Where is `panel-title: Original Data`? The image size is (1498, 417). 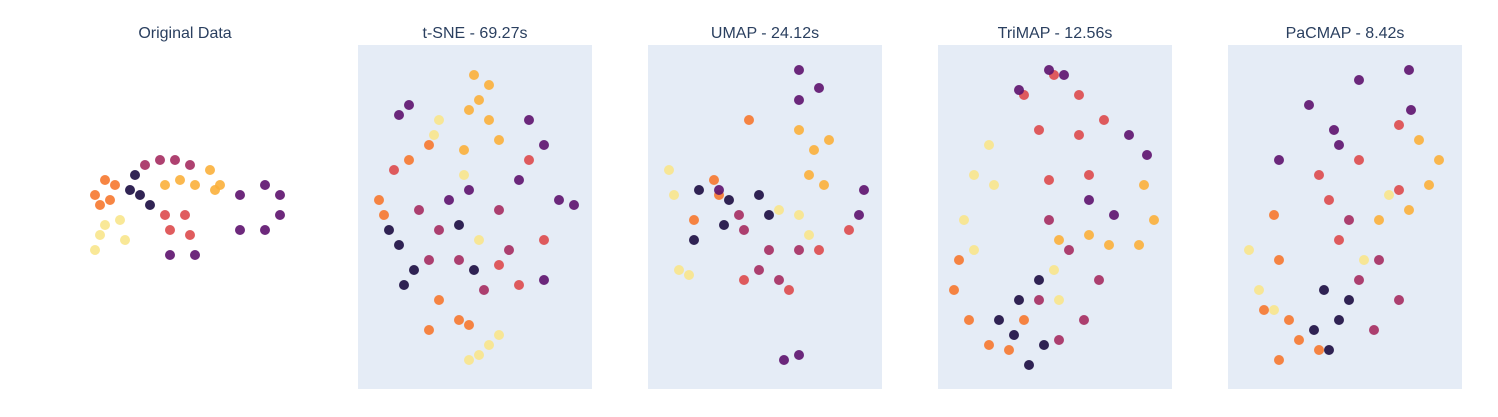
panel-title: Original Data is located at coordinates (184, 33).